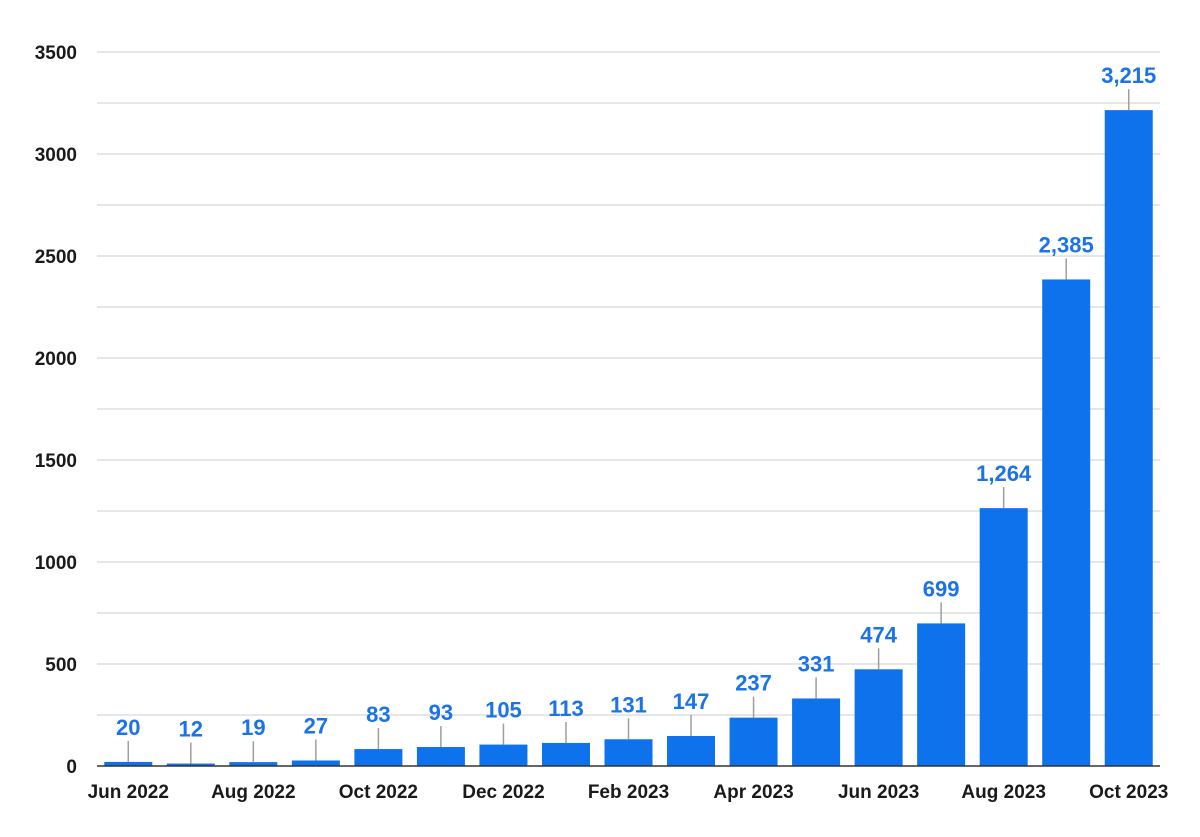 This screenshot has height=837, width=1200. I want to click on y-tick-label: 2000, so click(56, 359).